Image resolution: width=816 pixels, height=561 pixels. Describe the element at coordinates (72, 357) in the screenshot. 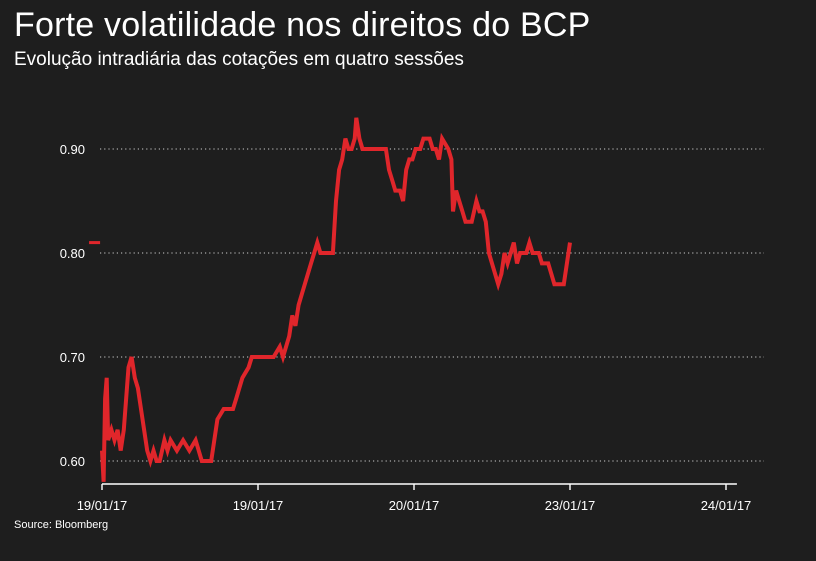

I see `y-tick-label: 0.70` at that location.